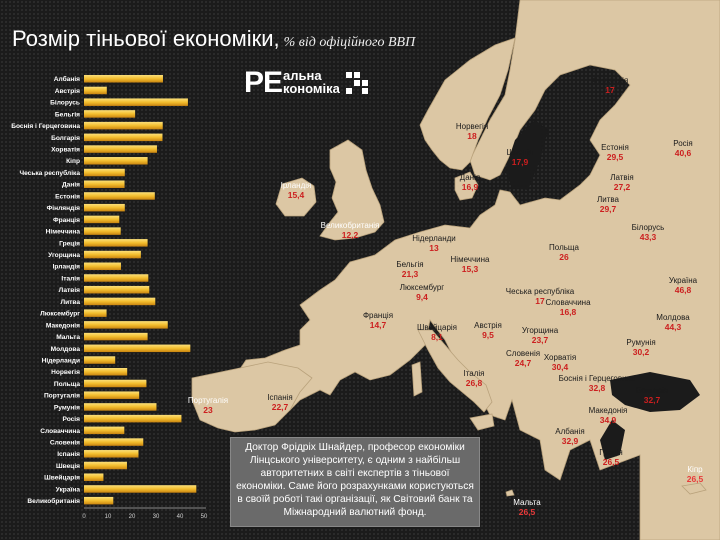 Image resolution: width=720 pixels, height=540 pixels. Describe the element at coordinates (527, 512) in the screenshot. I see `map-country-value: 26,5` at that location.